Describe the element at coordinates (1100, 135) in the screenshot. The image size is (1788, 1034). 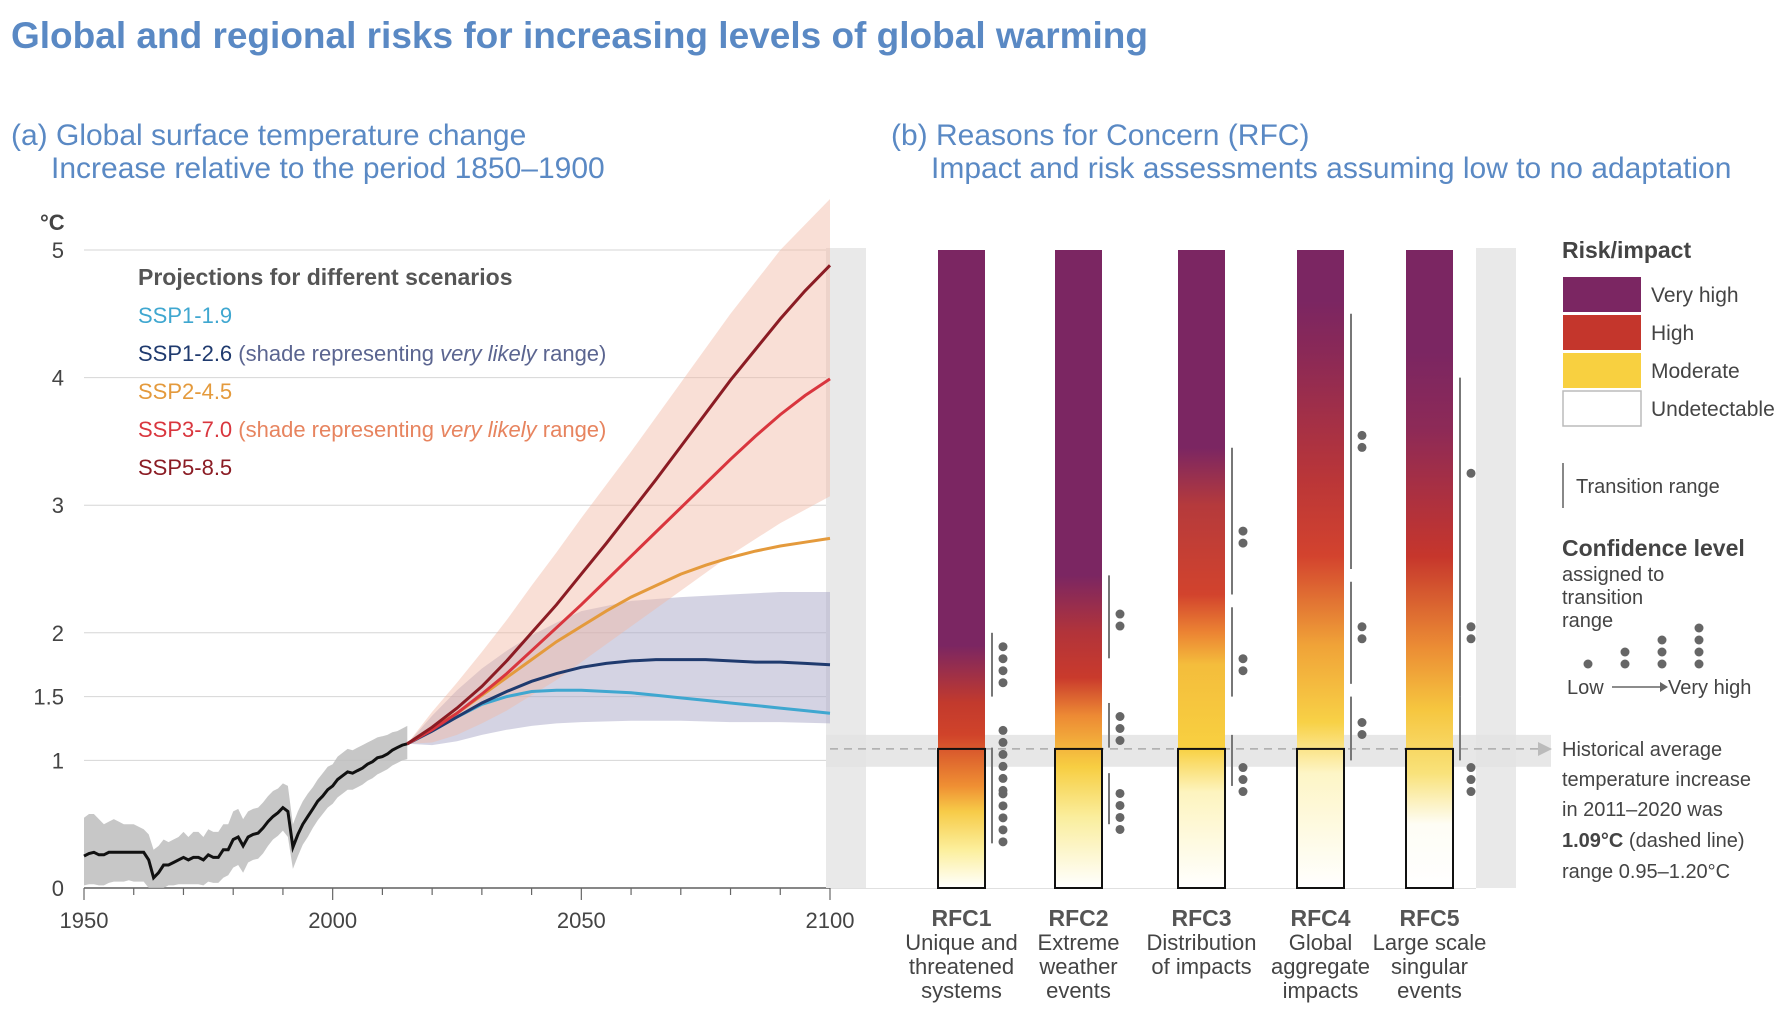
I see `panel-b-title-line1: (b) Reasons for Concern (RFC)` at that location.